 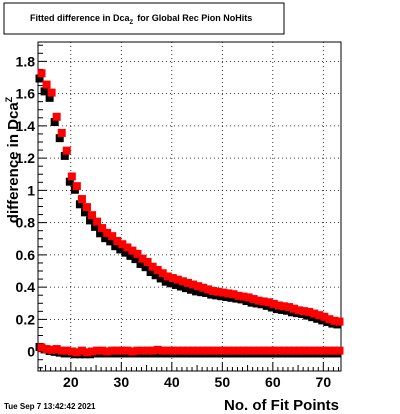 I want to click on y-tick-label: 0.8, so click(x=26, y=223).